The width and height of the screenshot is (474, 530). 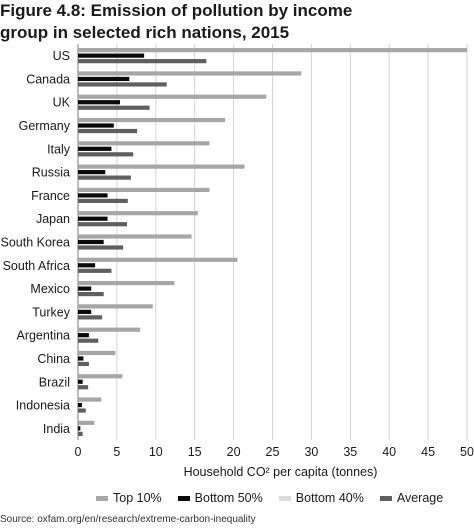 I want to click on bar-mexico-average, so click(x=91, y=294).